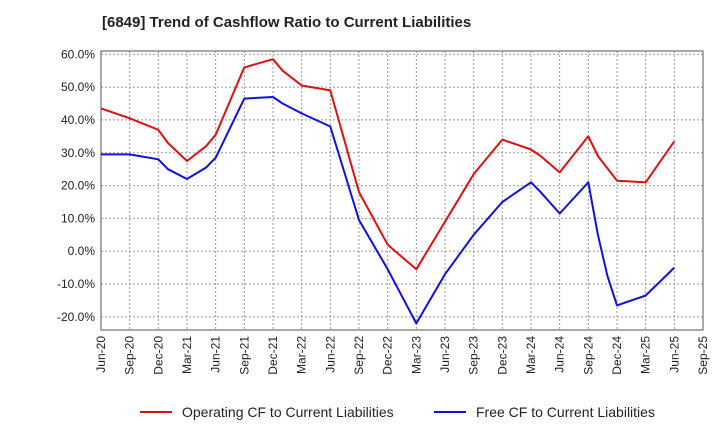 The height and width of the screenshot is (440, 720). I want to click on y-tick-label: 40.0%, so click(78, 120).